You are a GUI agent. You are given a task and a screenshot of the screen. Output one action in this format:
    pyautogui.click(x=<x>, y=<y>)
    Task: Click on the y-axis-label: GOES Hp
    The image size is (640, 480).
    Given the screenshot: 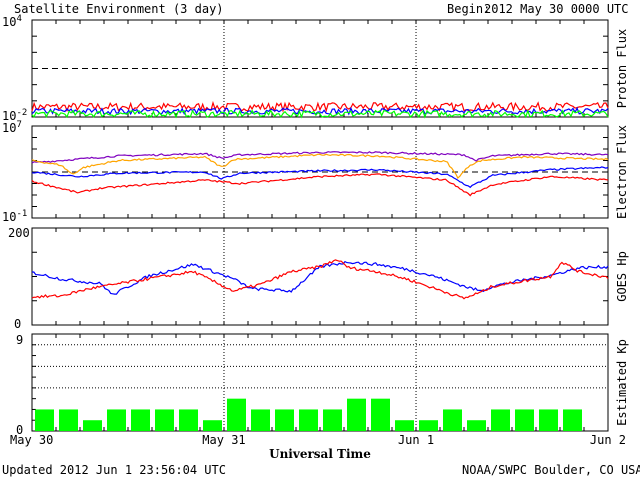 What is the action you would take?
    pyautogui.click(x=622, y=276)
    